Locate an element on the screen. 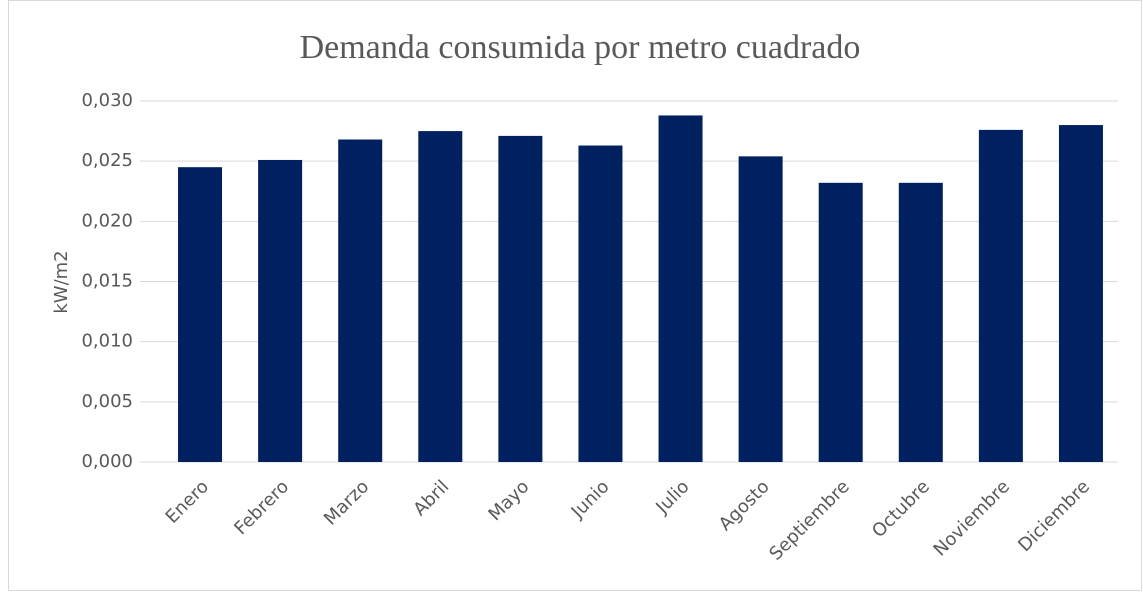 This screenshot has height=592, width=1143. y-tick-label: 0,015 is located at coordinates (107, 281).